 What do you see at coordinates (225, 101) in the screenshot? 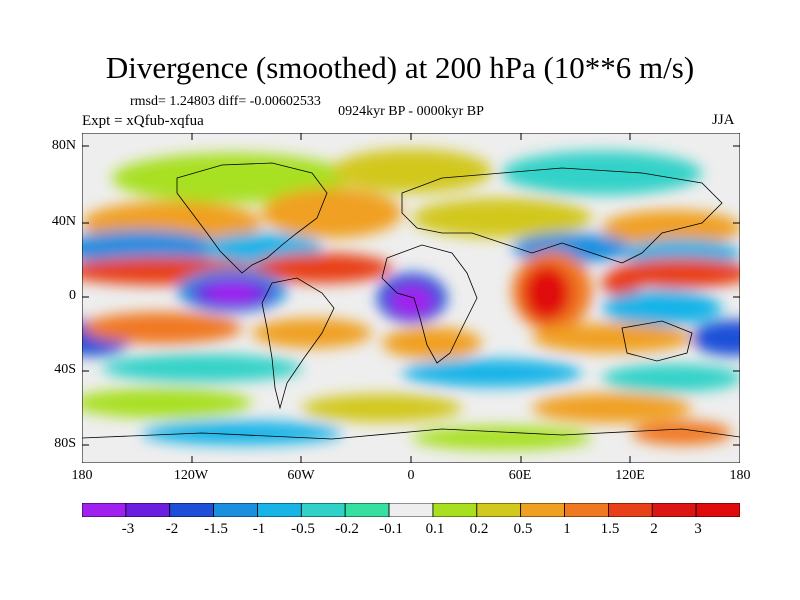
I see `stats-text: rmsd= 1.24803 diff= -0.00602533` at bounding box center [225, 101].